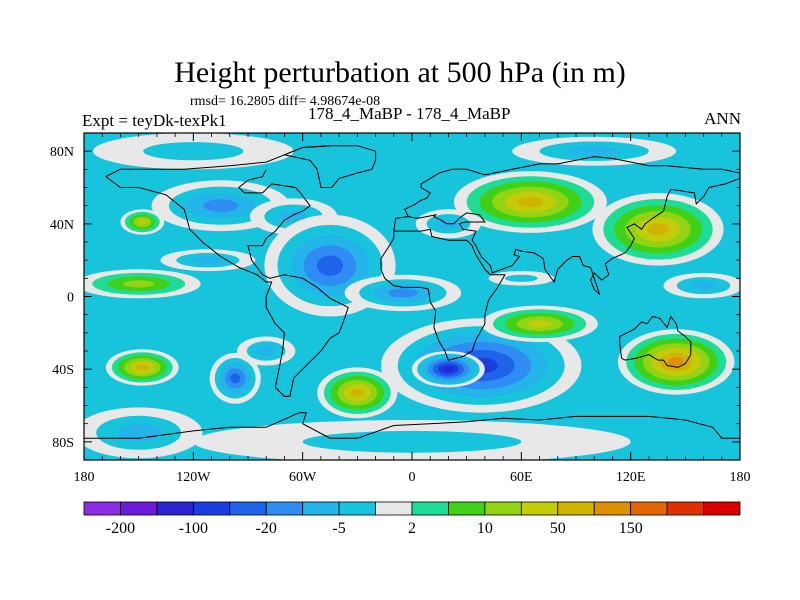 The width and height of the screenshot is (800, 600). Describe the element at coordinates (63, 370) in the screenshot. I see `y-tick-label: 40S` at that location.